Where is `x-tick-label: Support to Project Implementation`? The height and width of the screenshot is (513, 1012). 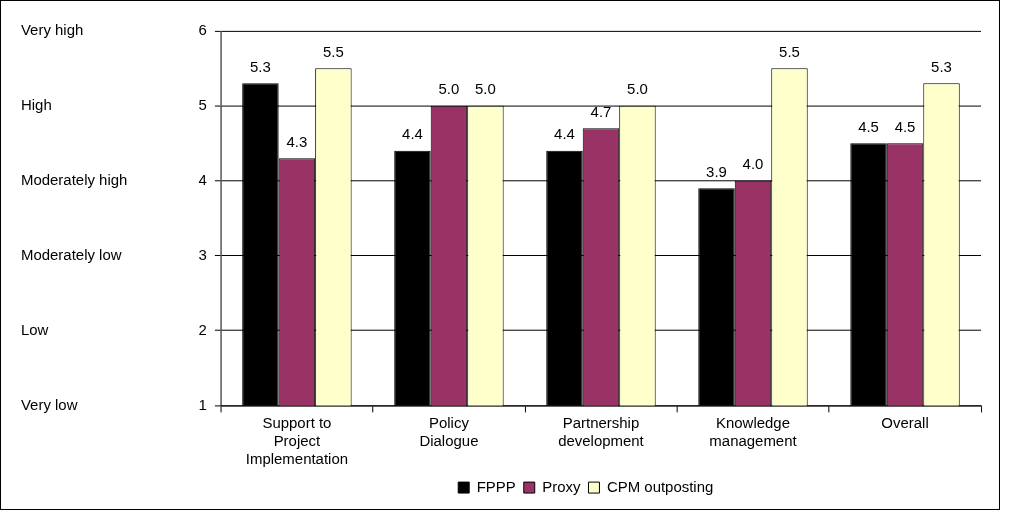
x-tick-label: Support to Project Implementation is located at coordinates (297, 441).